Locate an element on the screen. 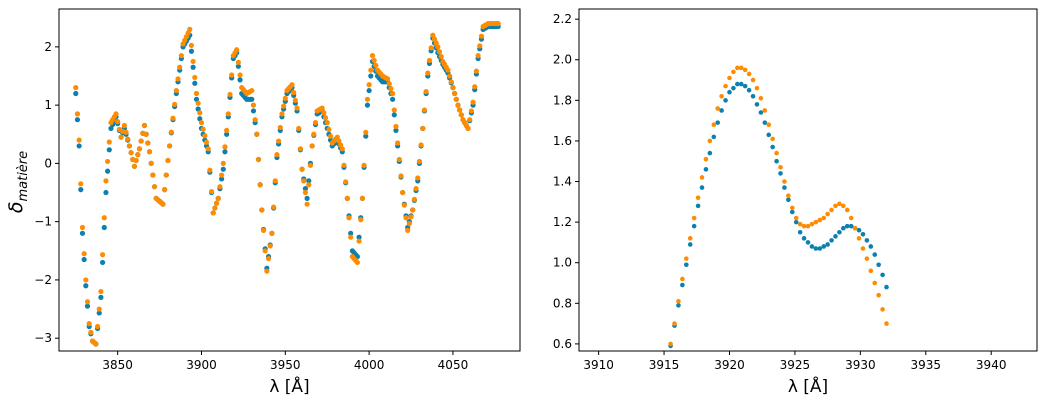  y-tick-label: 1.0 is located at coordinates (562, 263).